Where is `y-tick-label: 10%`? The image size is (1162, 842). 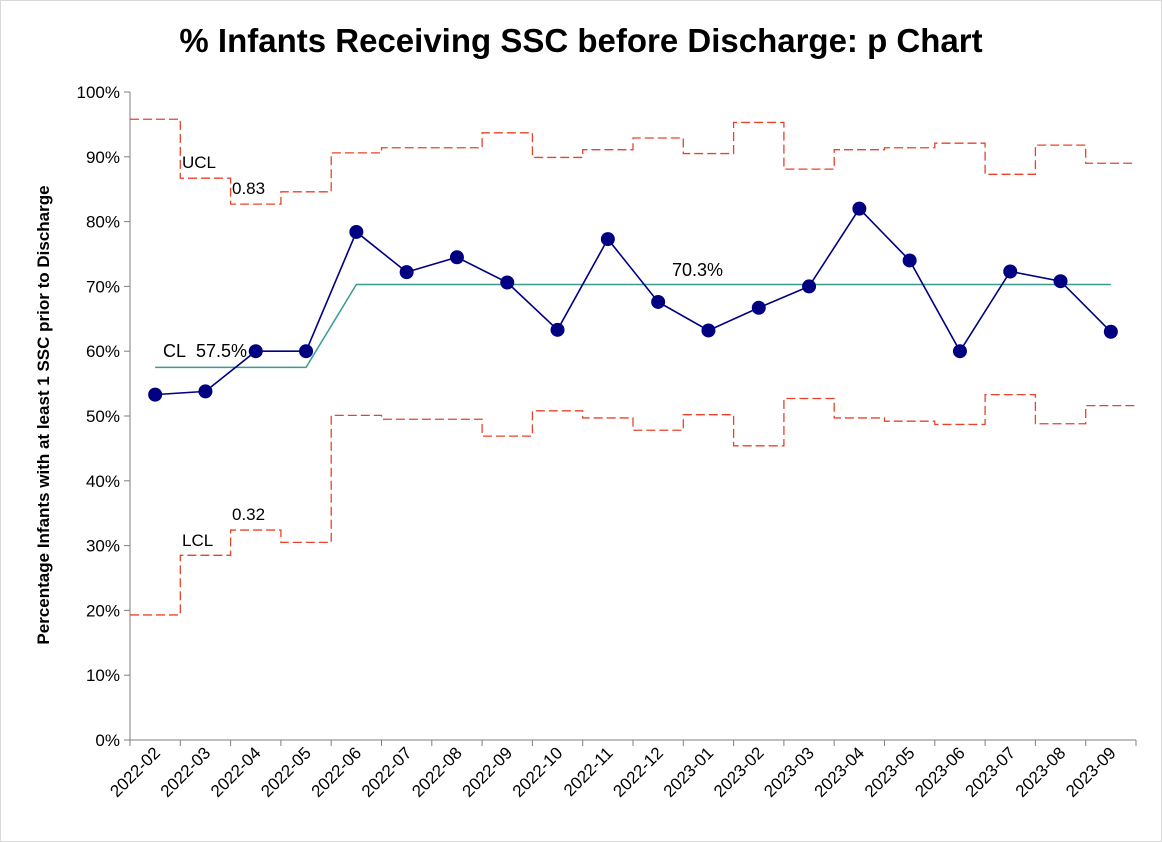
y-tick-label: 10% is located at coordinates (103, 675).